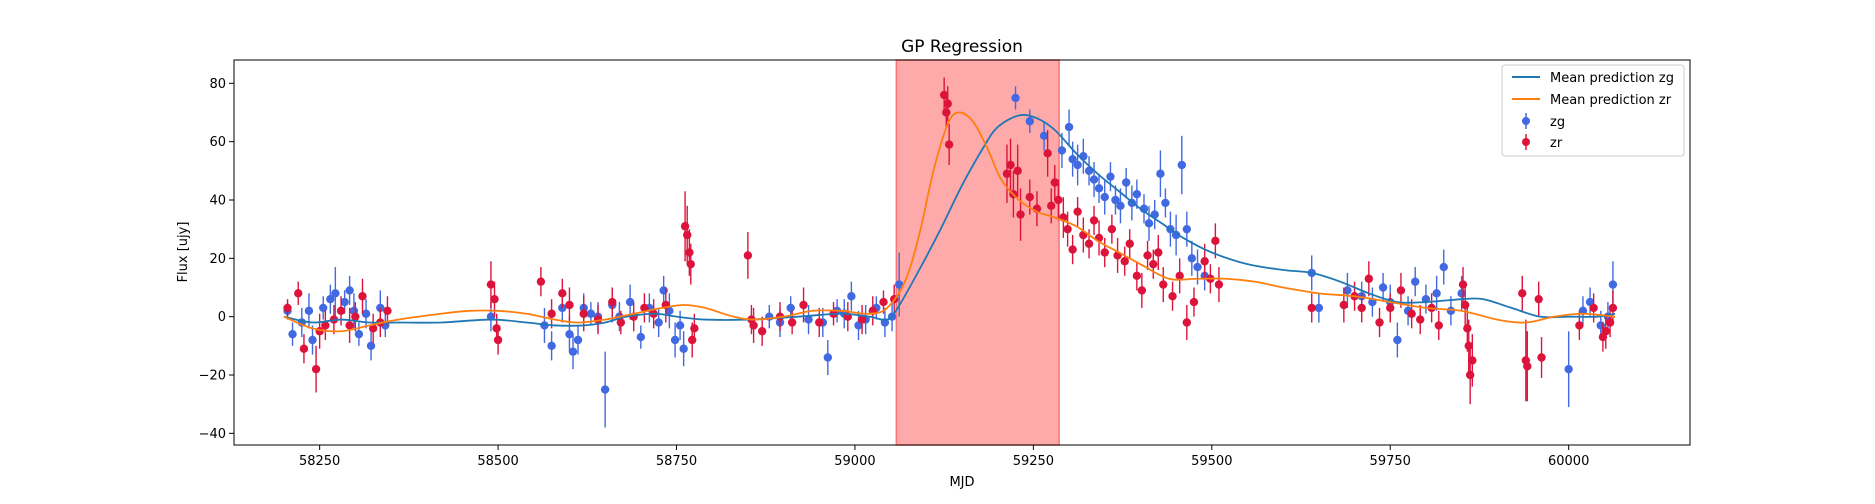 This screenshot has height=504, width=1875. I want to click on y-tick-label-80: 80, so click(217, 84).